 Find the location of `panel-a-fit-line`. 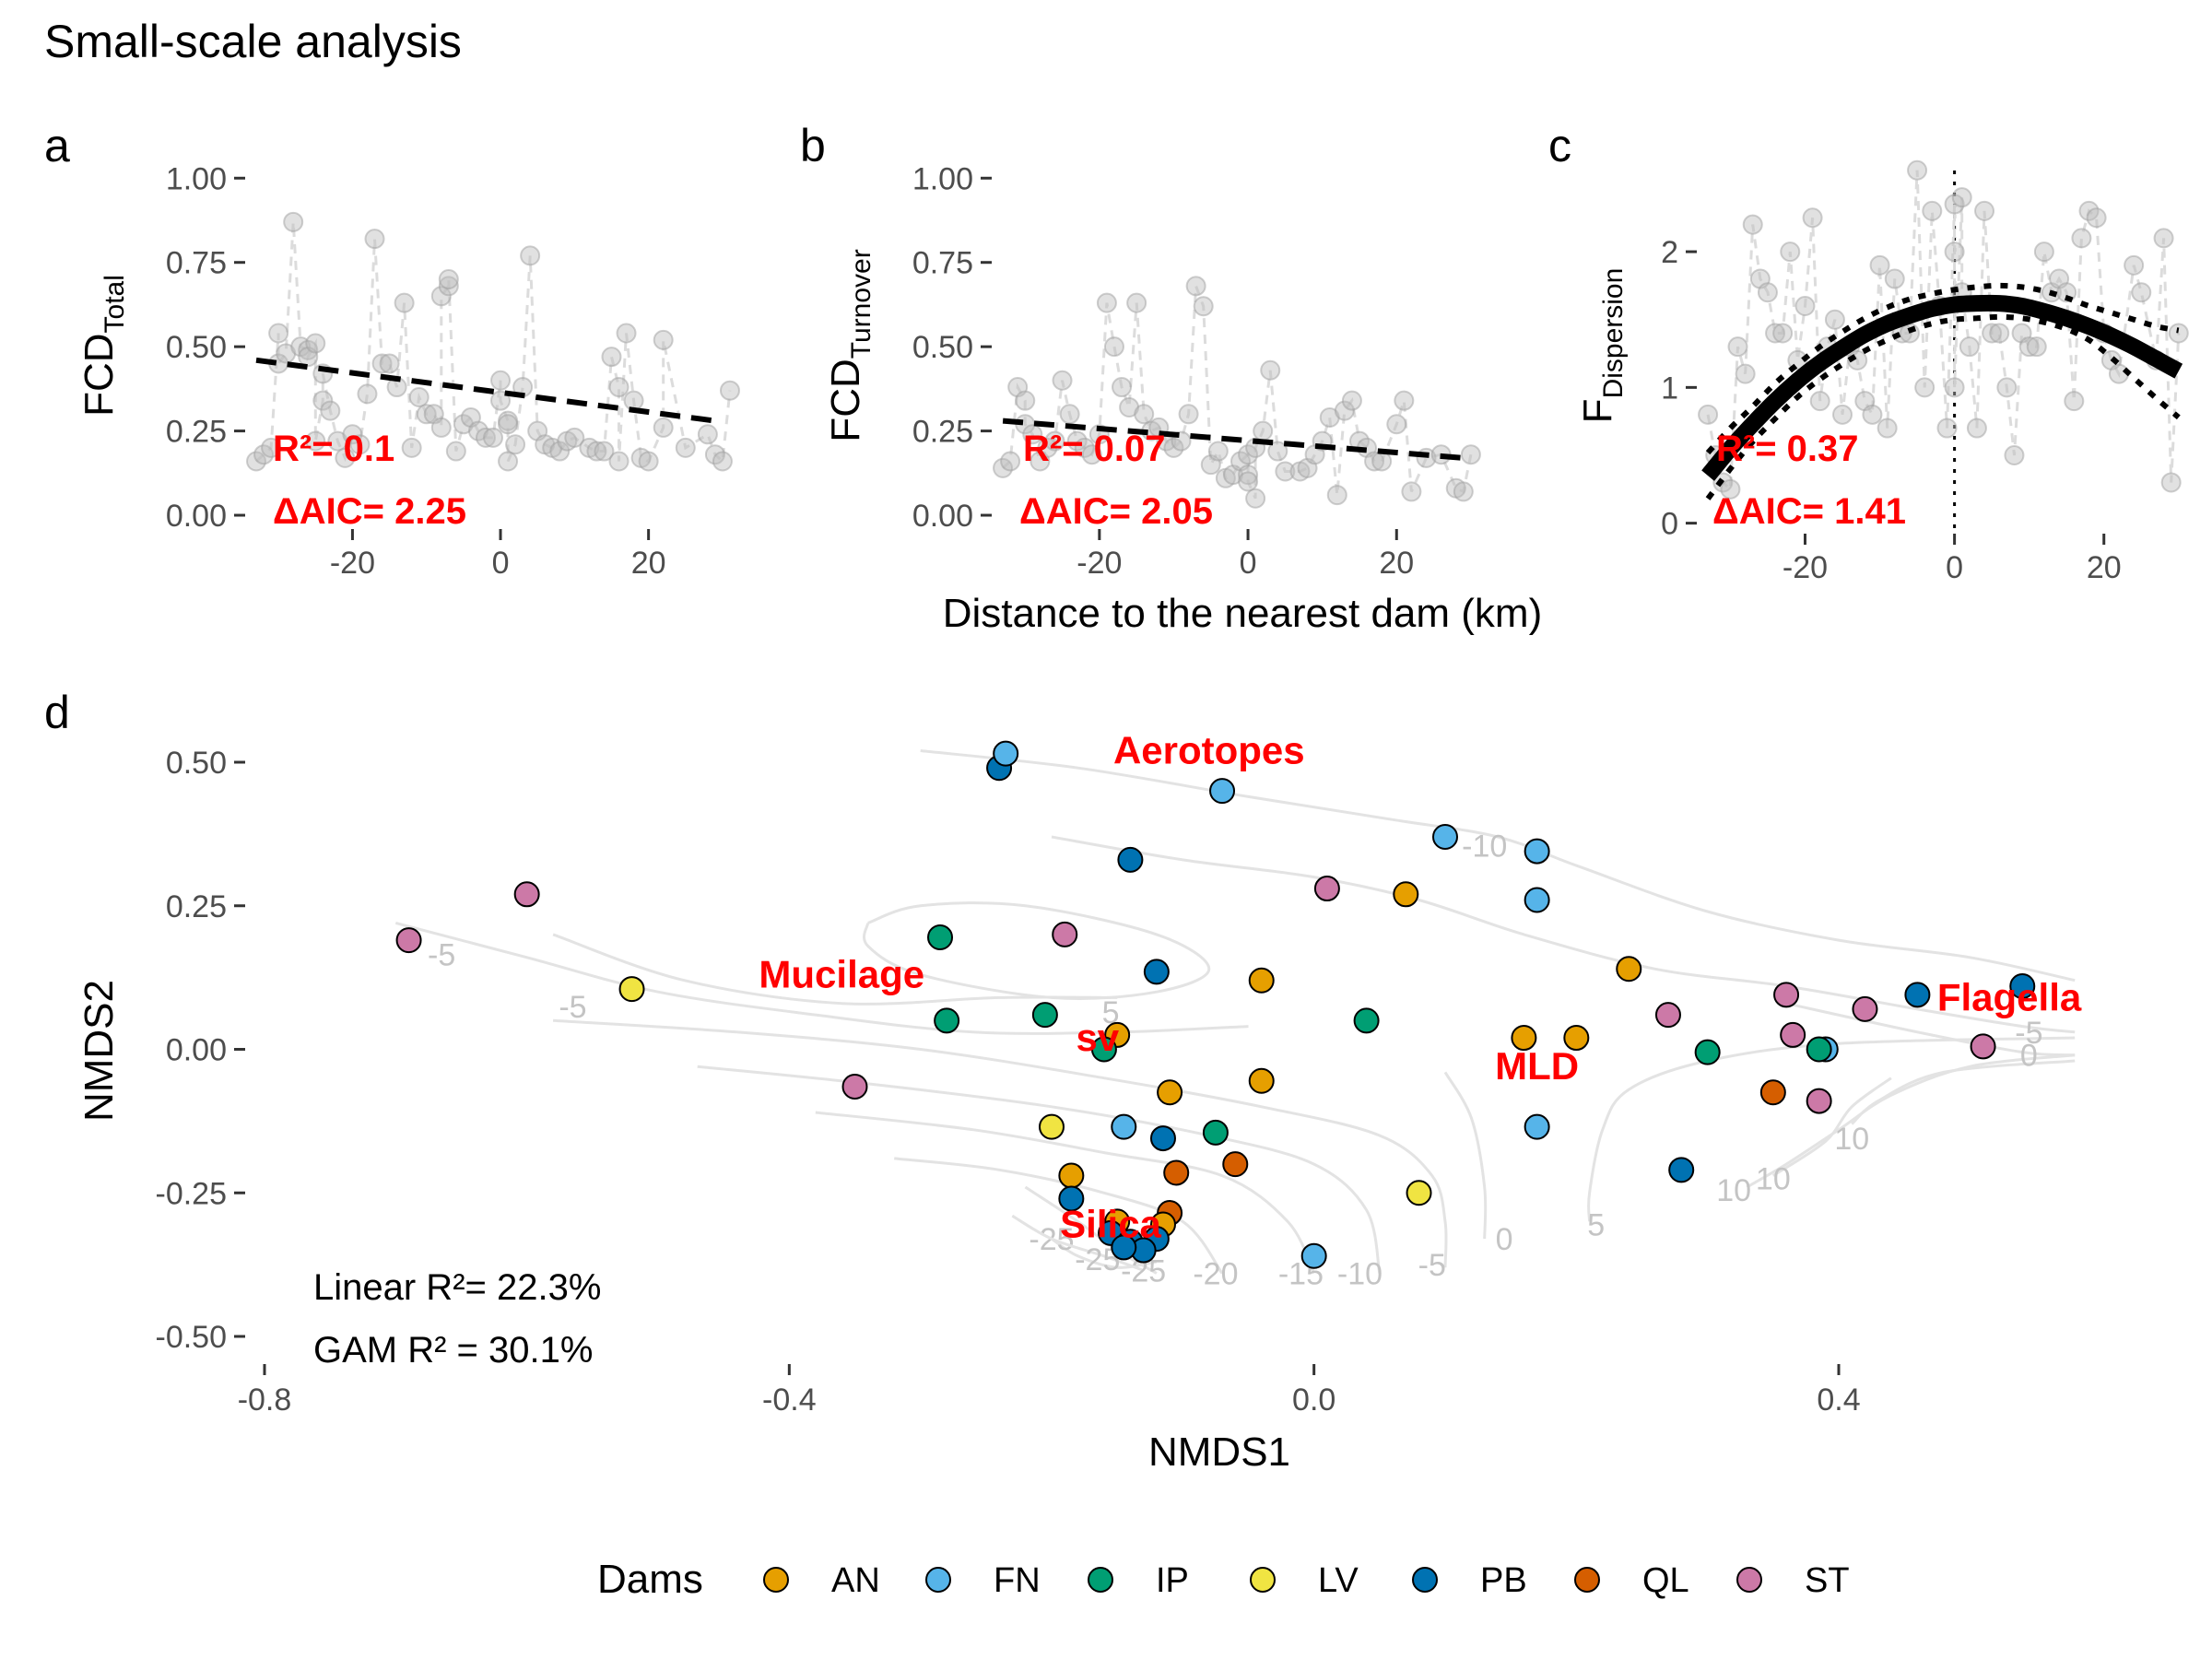

panel-a-fit-line is located at coordinates (485, 390).